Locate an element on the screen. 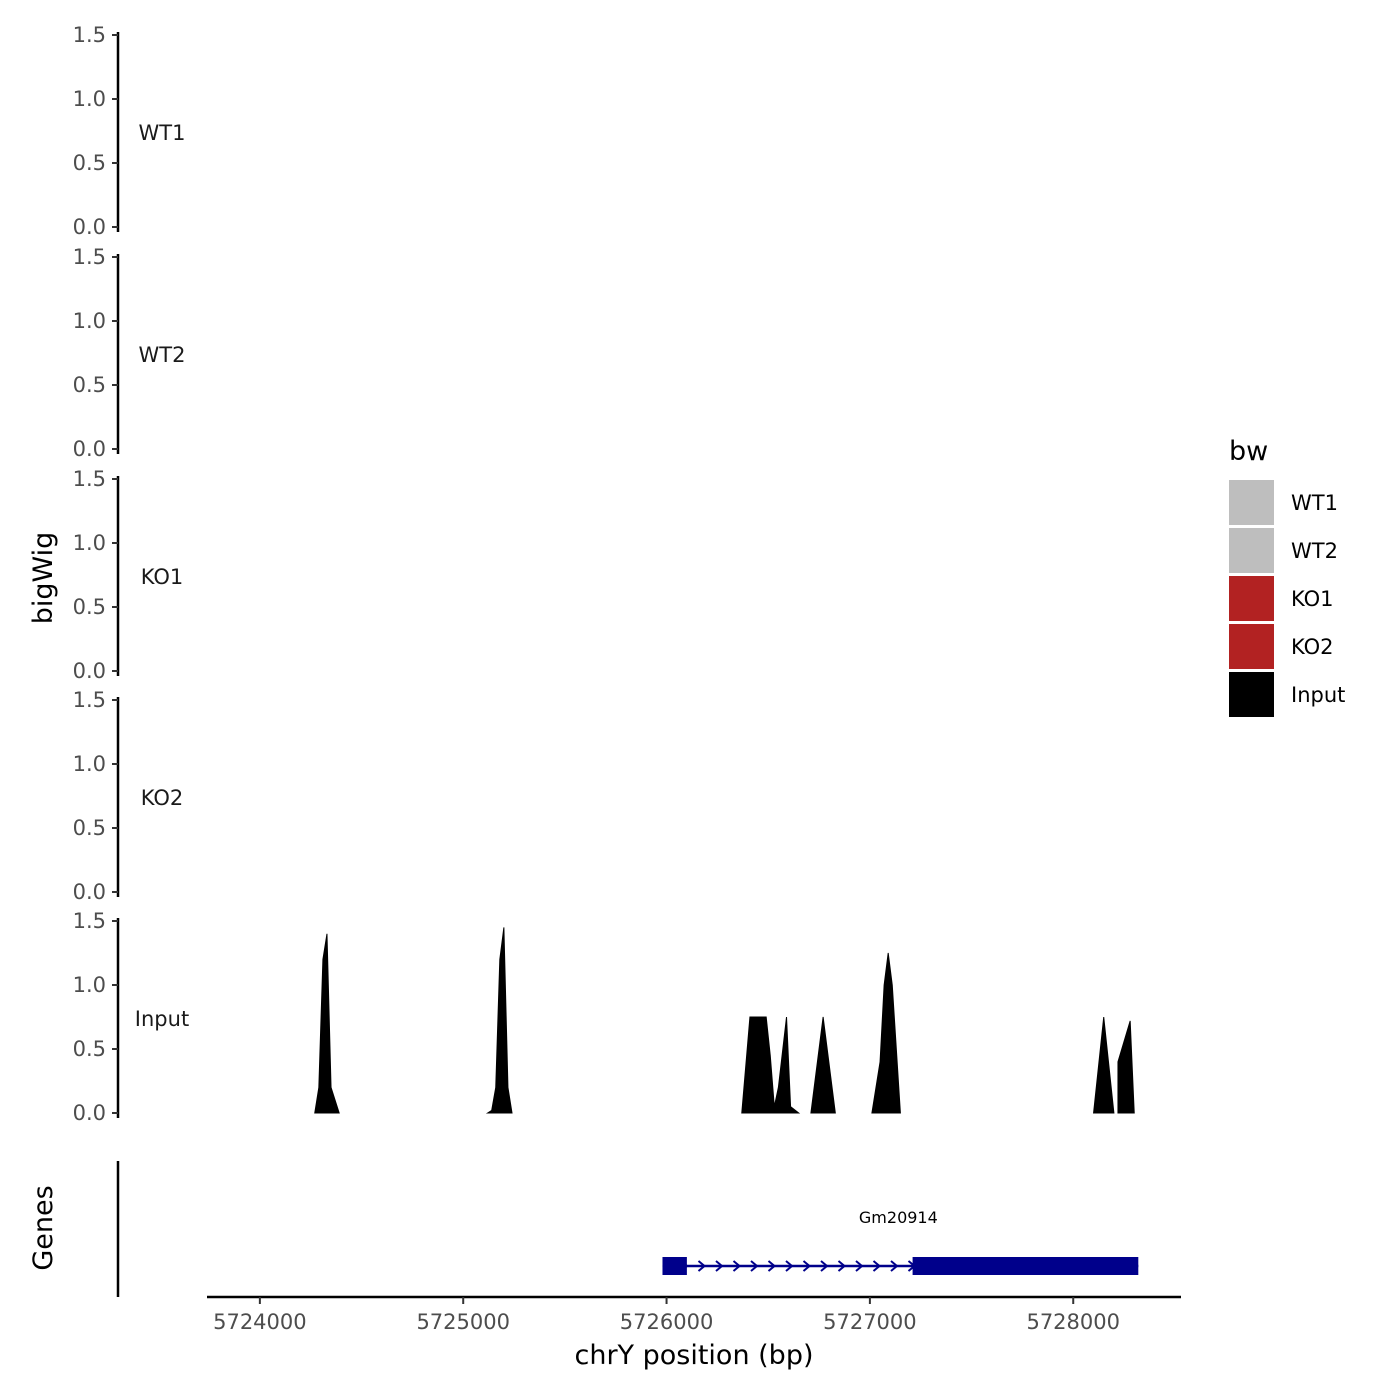 This screenshot has height=1400, width=1400. legend-swatch-input is located at coordinates (1251, 694).